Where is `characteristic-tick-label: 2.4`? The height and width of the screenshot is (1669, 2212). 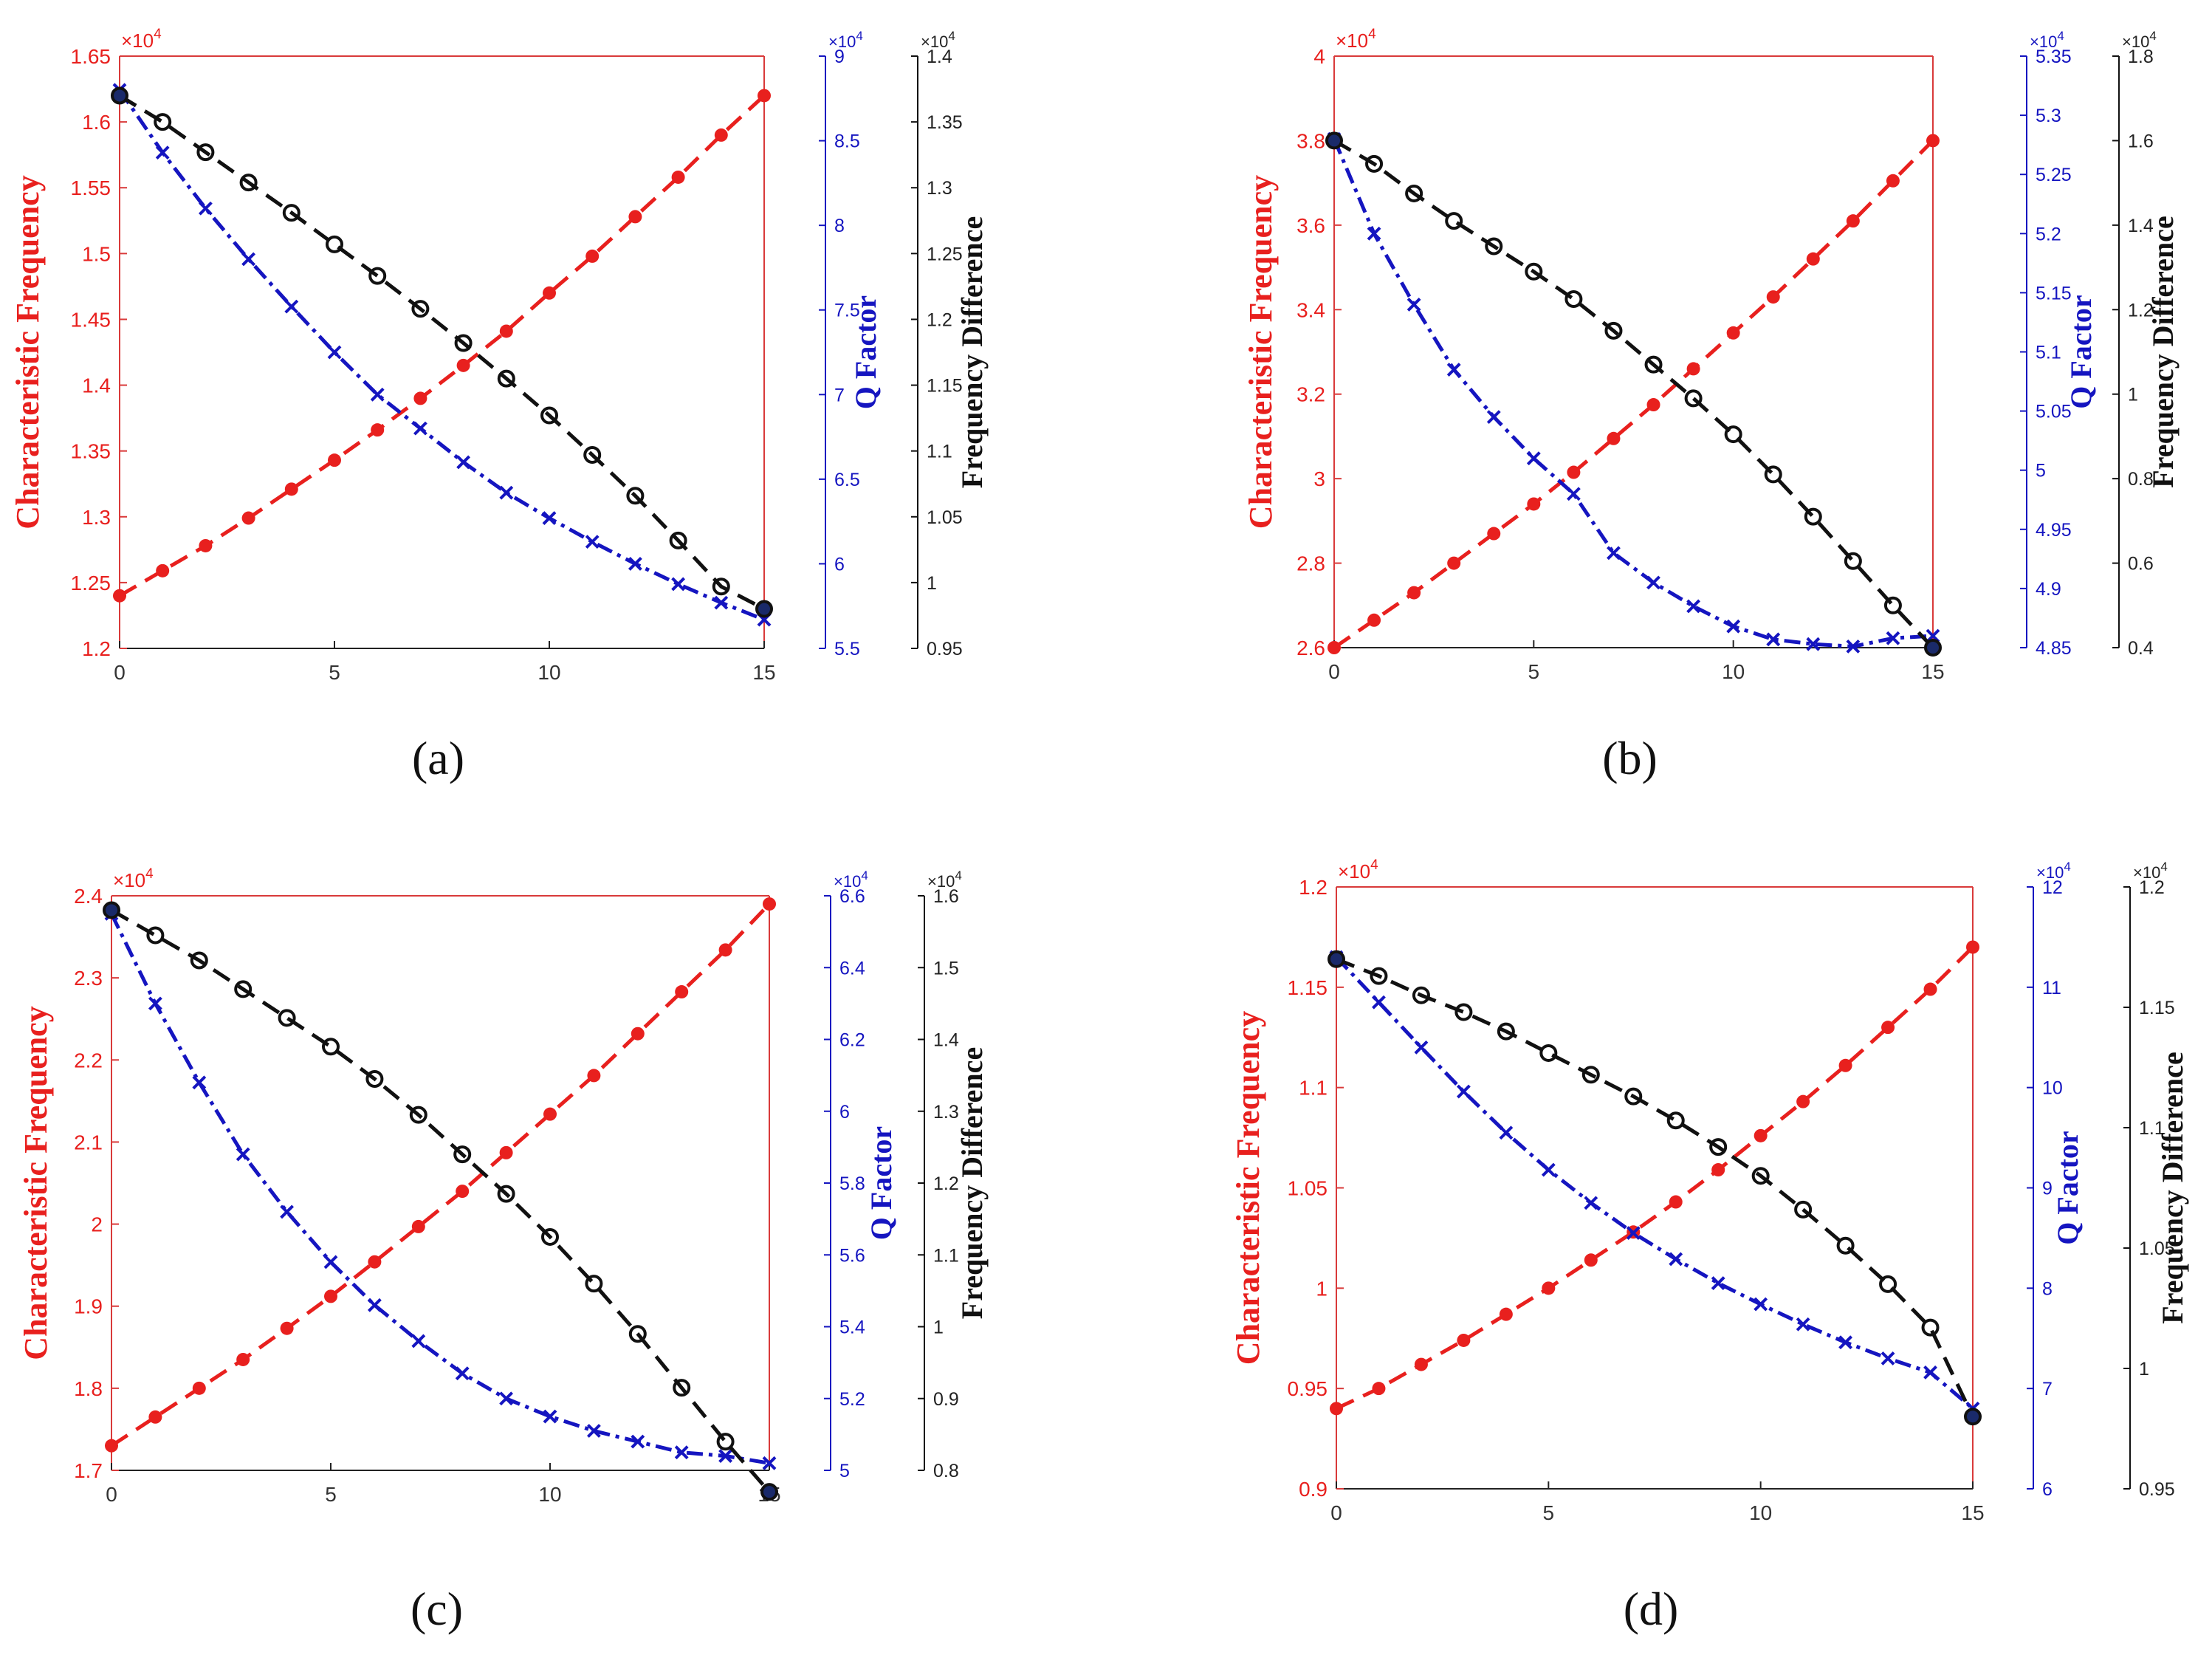 characteristic-tick-label: 2.4 is located at coordinates (88, 897).